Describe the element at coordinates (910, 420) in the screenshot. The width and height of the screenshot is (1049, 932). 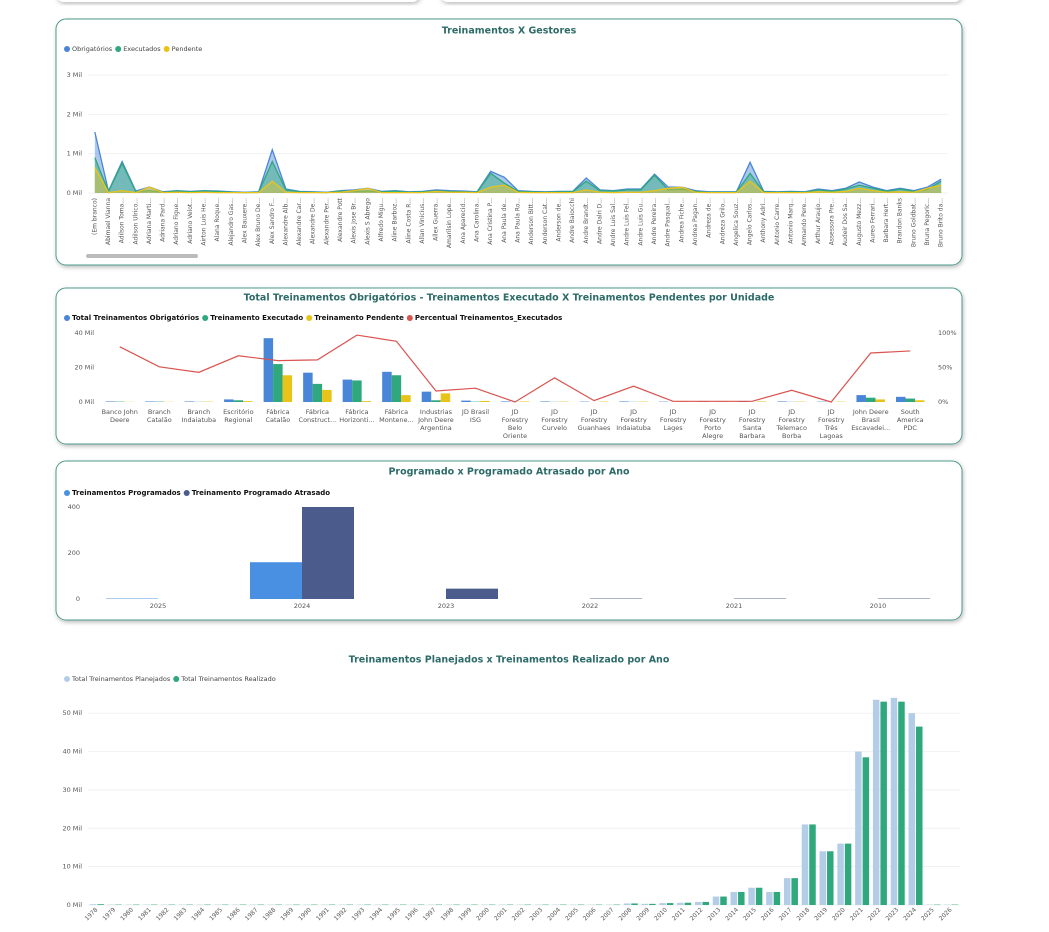
I see `x-tick-label: South America PDC` at that location.